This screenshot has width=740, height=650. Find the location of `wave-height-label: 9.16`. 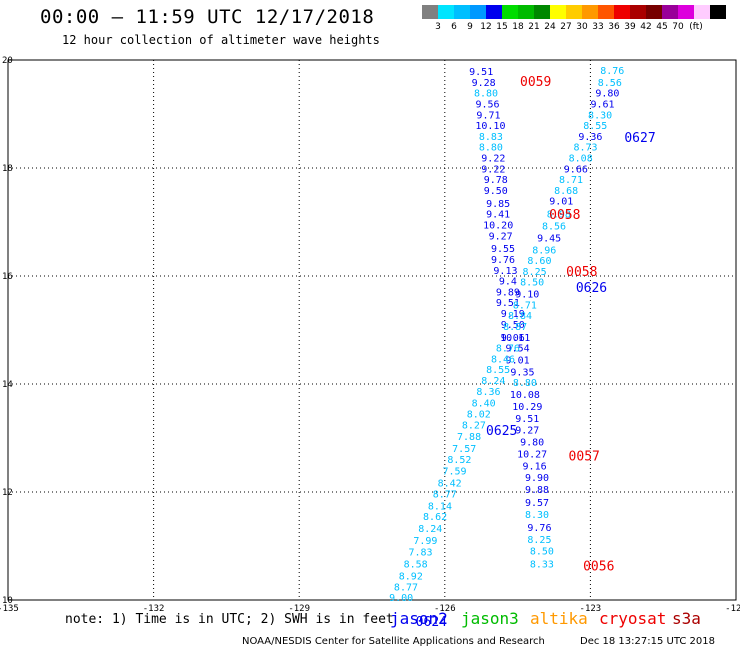

wave-height-label: 9.16 is located at coordinates (535, 466).